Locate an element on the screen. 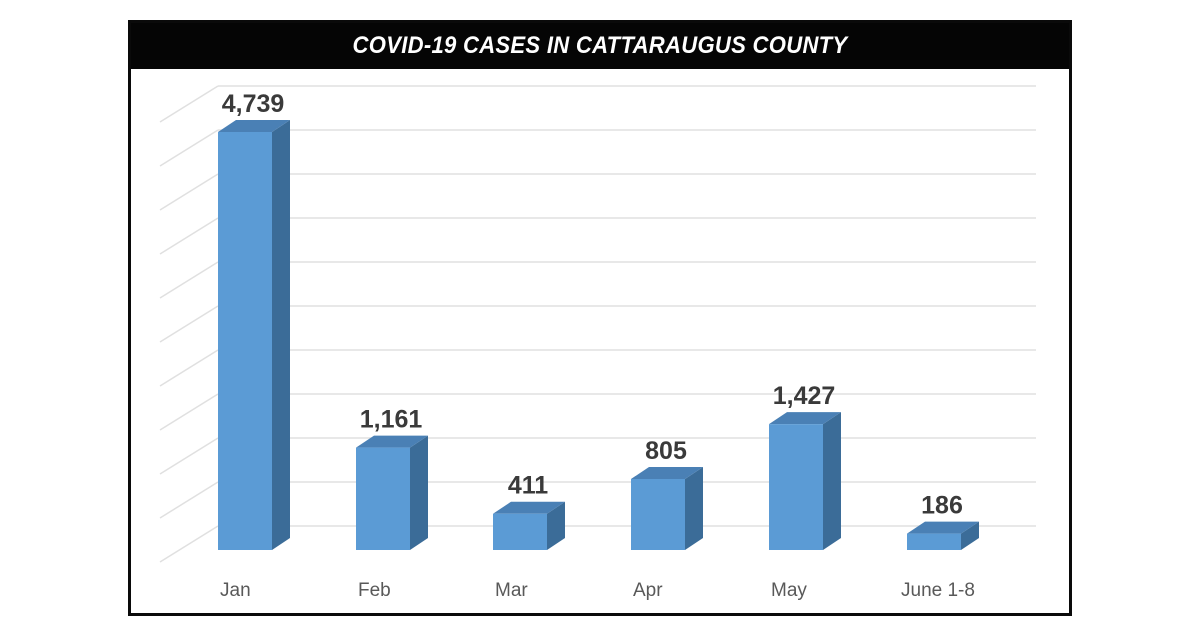  data-label: 1,161 is located at coordinates (391, 420).